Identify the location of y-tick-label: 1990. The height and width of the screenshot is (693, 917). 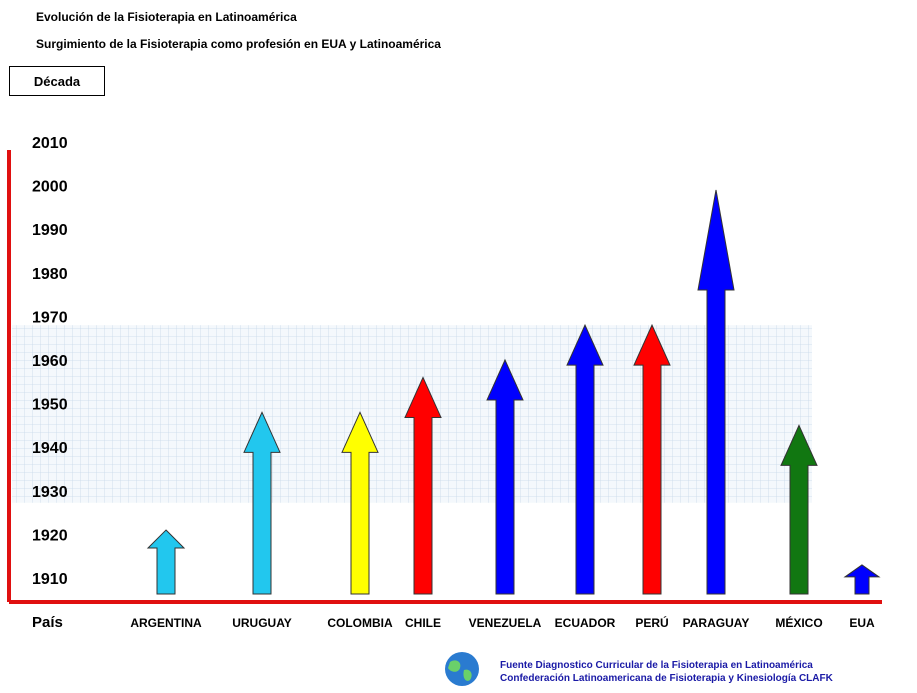
(50, 230).